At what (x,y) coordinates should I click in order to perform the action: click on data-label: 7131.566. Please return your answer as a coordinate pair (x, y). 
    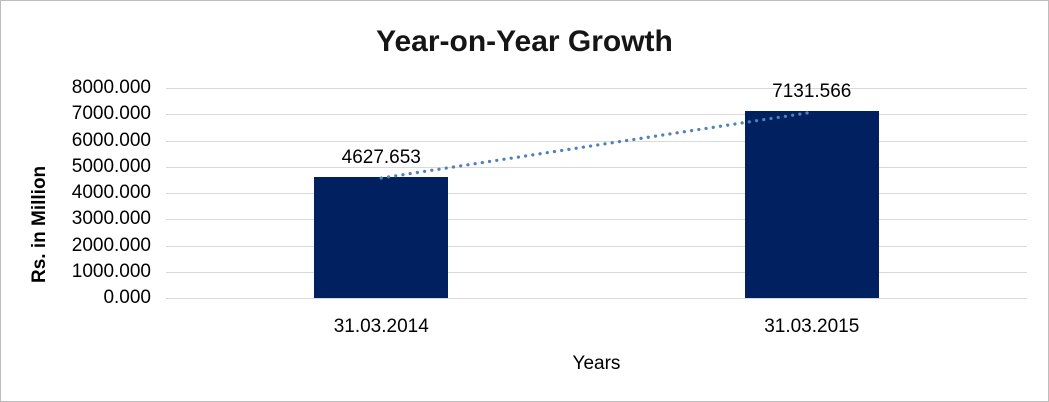
    Looking at the image, I should click on (812, 91).